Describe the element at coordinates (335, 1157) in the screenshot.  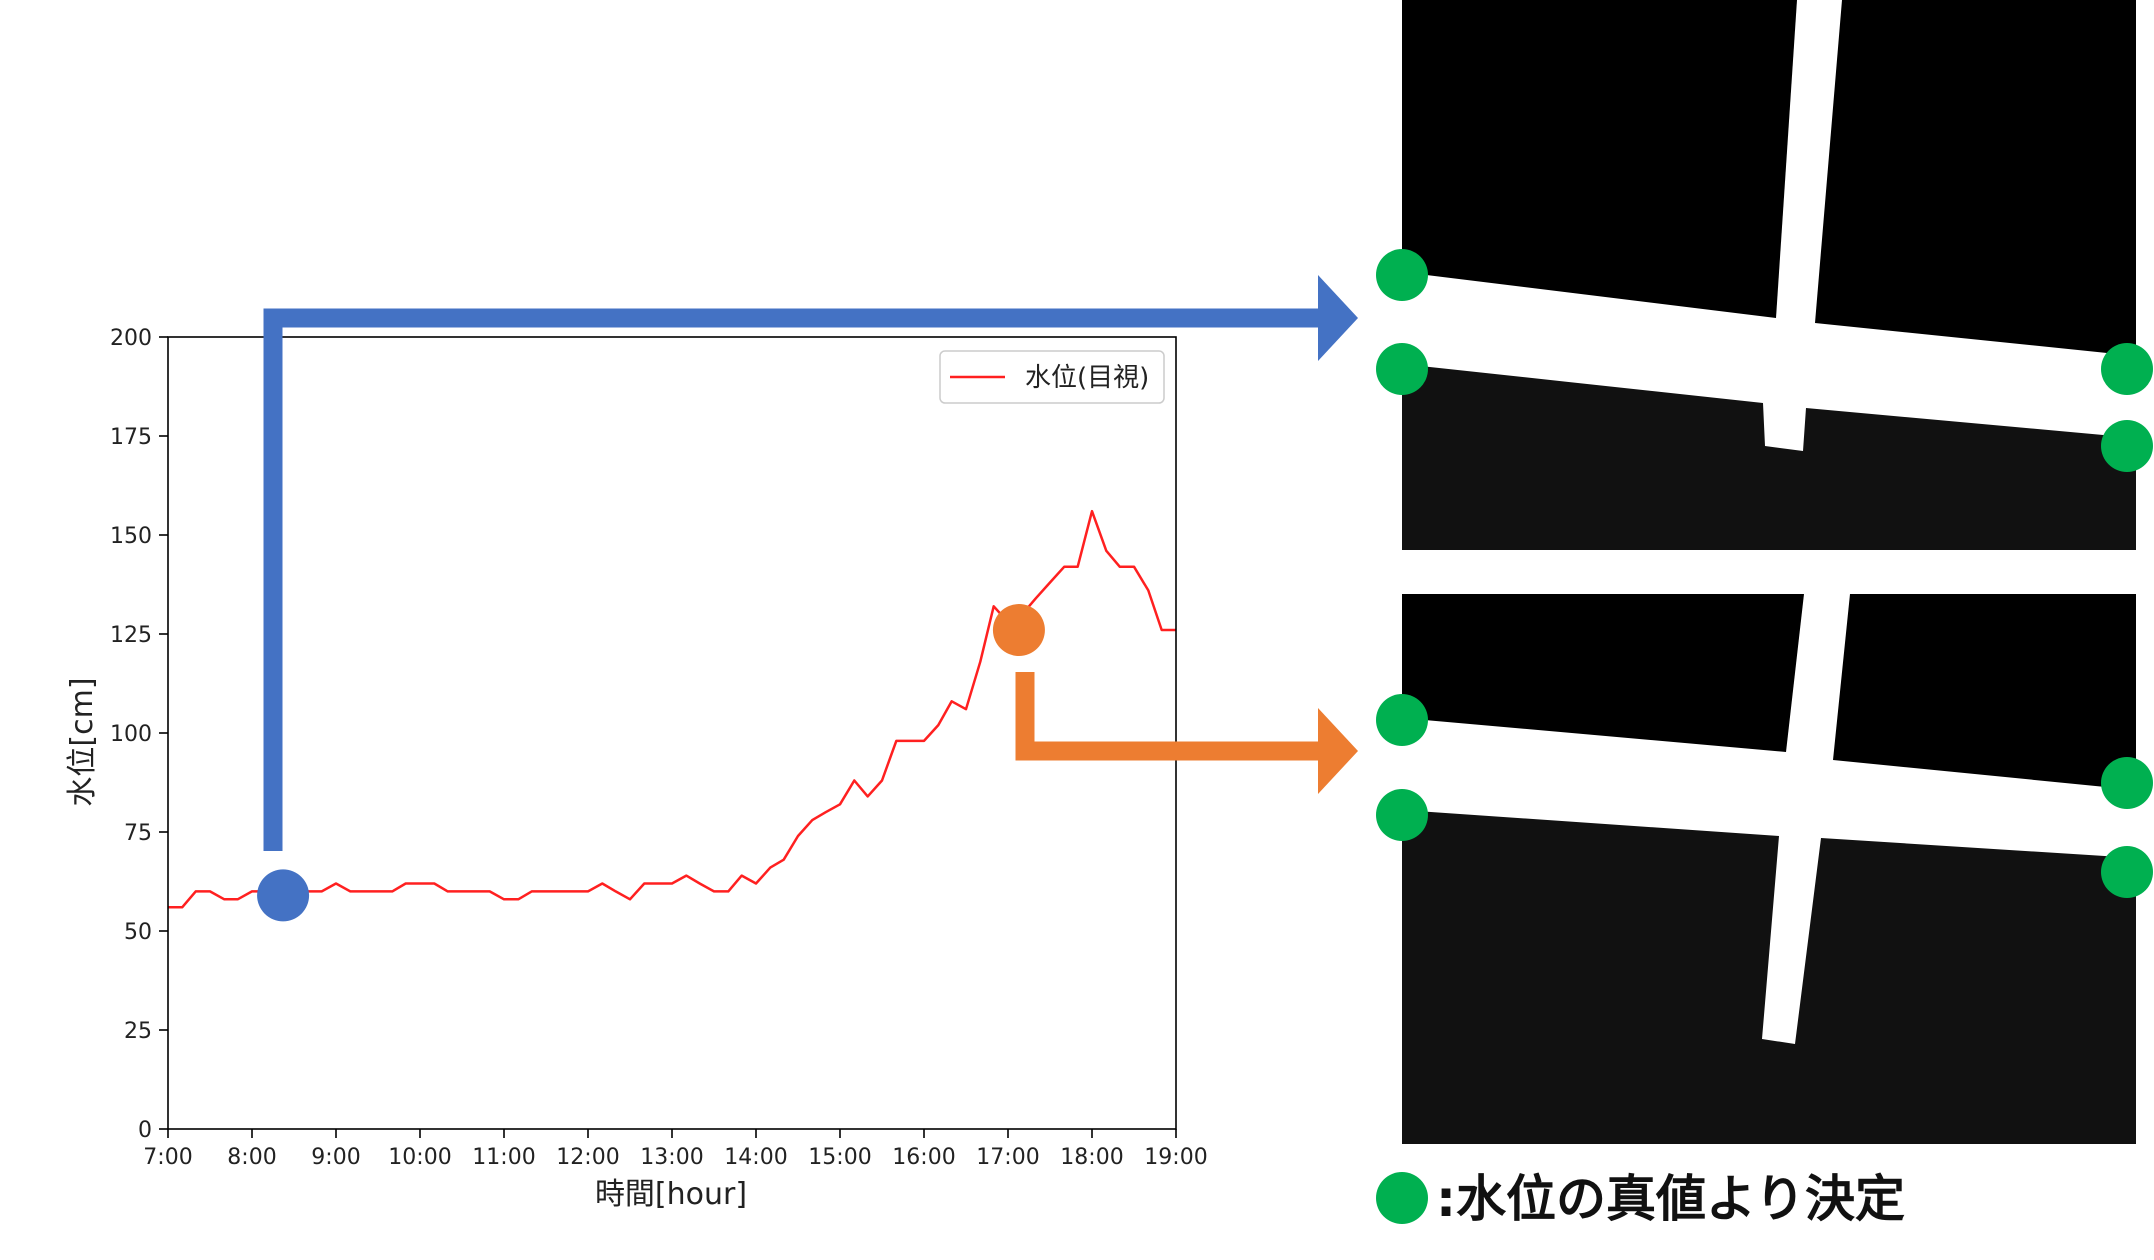
I see `x-tick-label: 9:00` at that location.